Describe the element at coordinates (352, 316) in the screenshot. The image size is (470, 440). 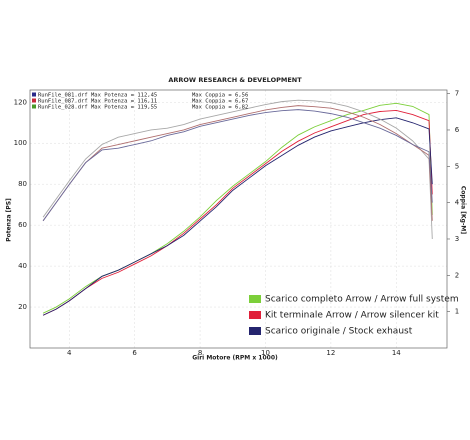
I see `legend-label: Kit terminale Arrow / Arrow silencer kit` at that location.